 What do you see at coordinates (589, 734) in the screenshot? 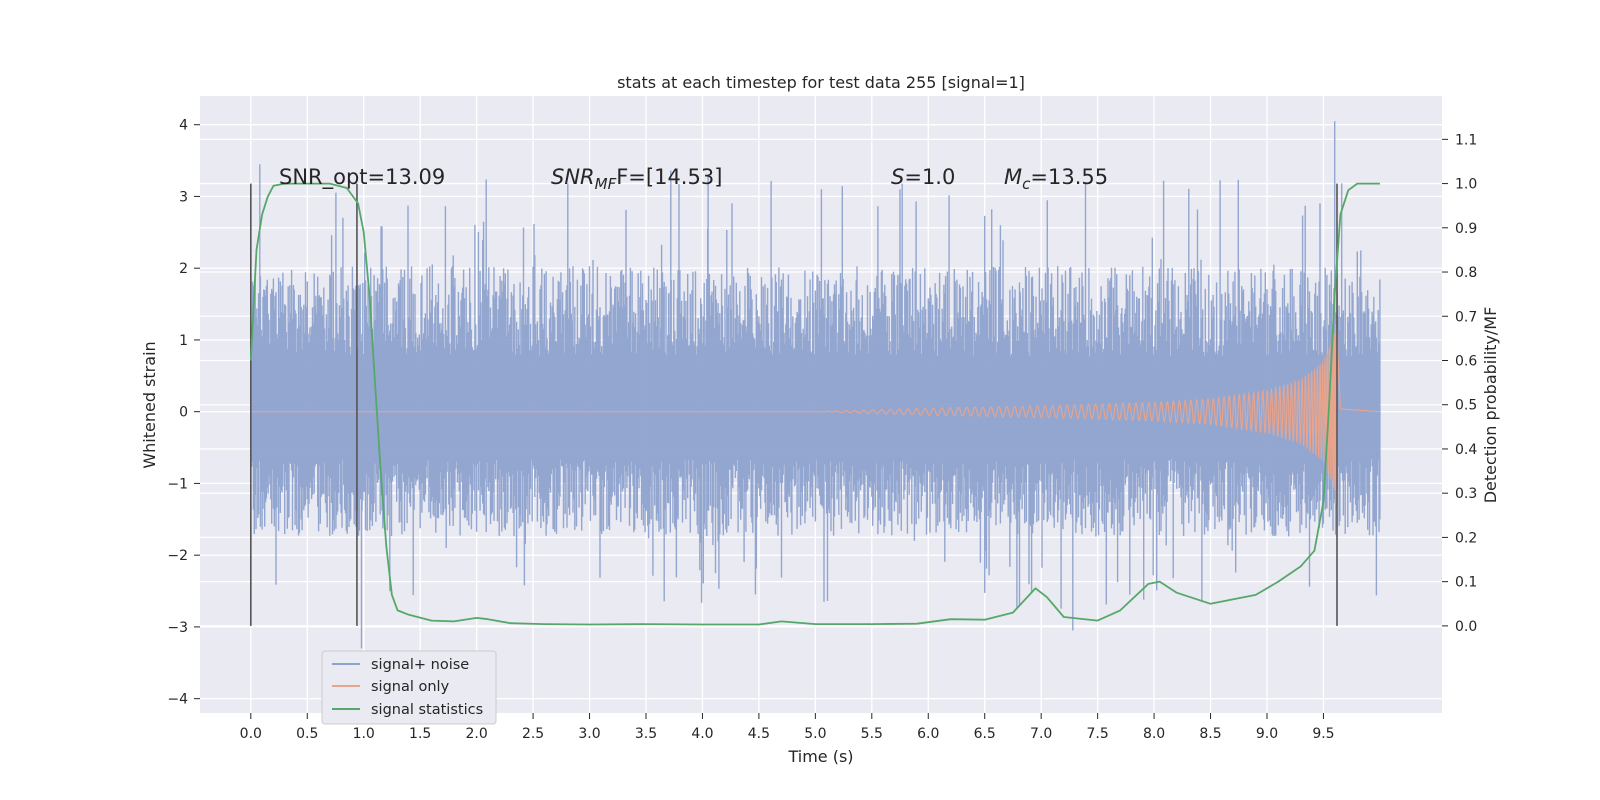
I see `x-tick-label: 3.0` at bounding box center [589, 734].